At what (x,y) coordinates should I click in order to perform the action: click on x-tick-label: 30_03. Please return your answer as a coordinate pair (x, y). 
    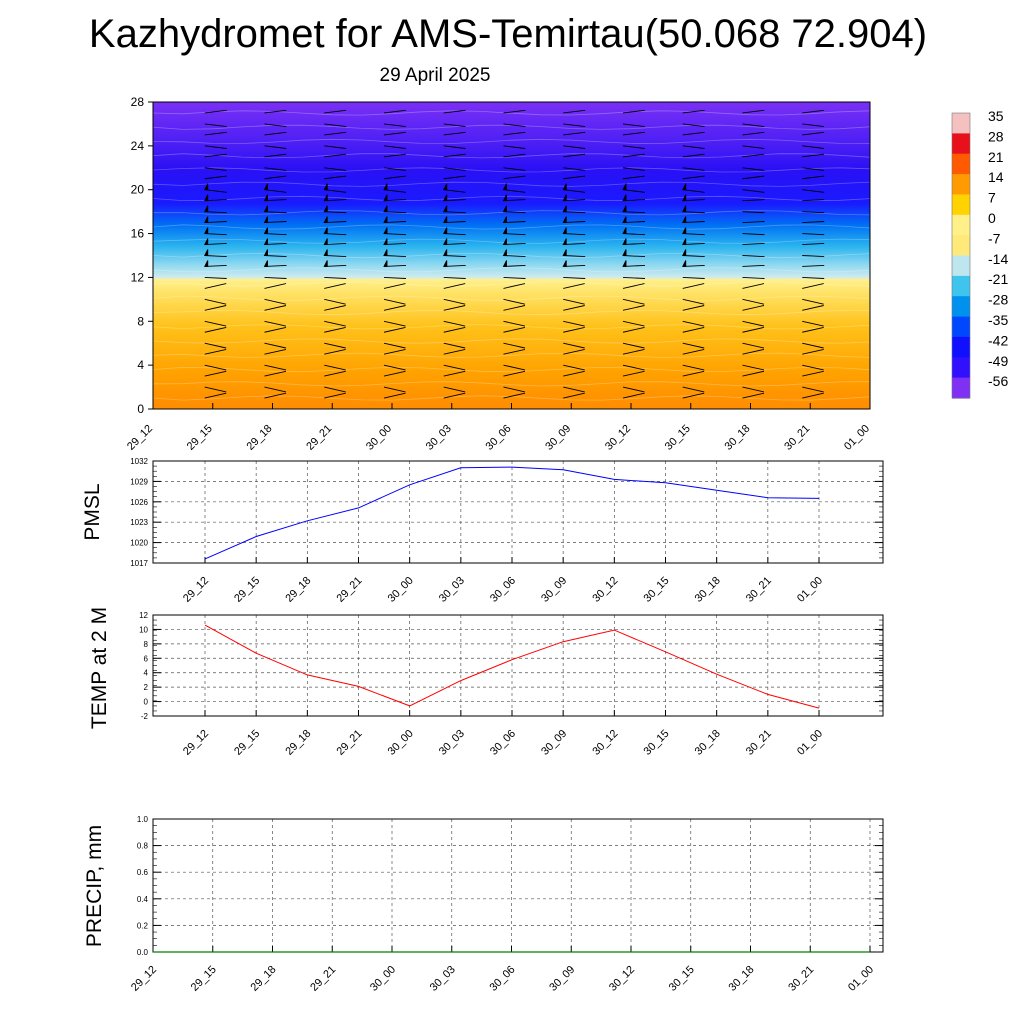
    Looking at the image, I should click on (452, 590).